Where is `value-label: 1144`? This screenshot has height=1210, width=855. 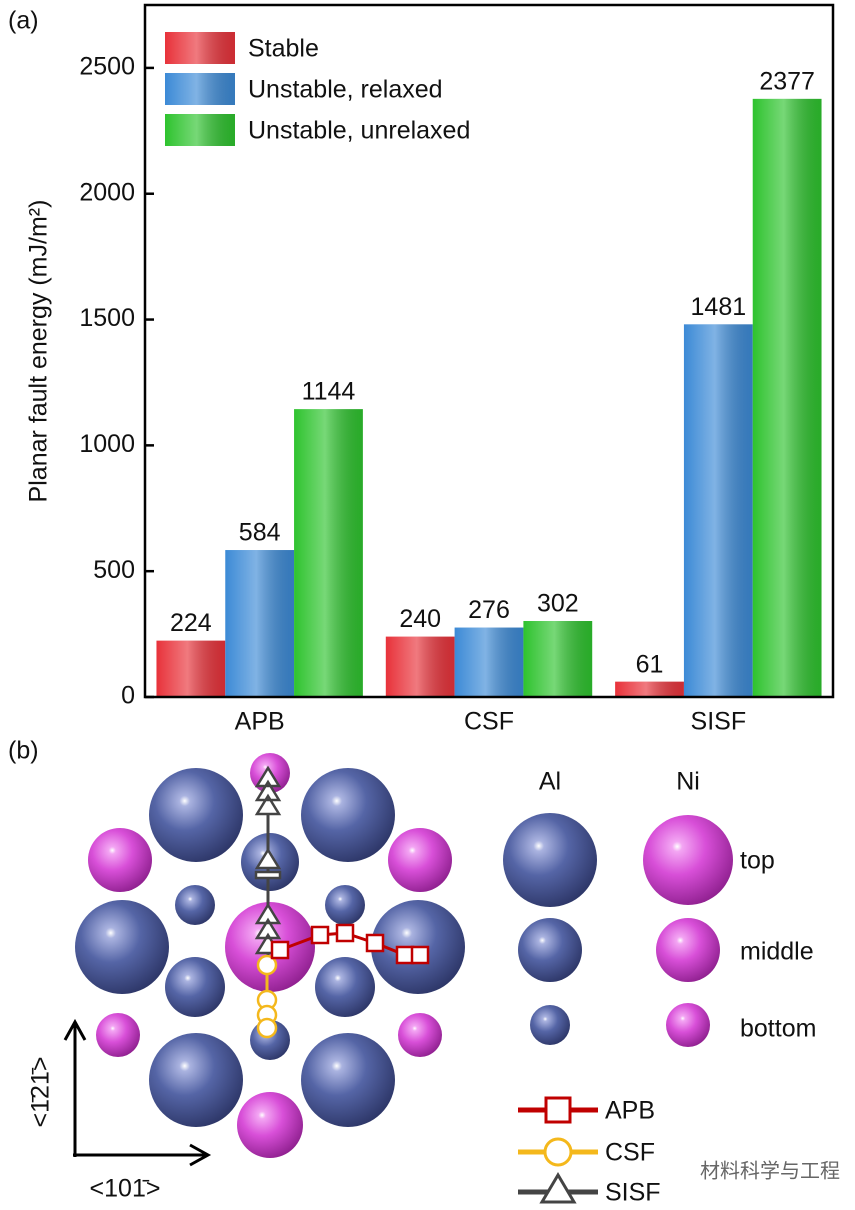 value-label: 1144 is located at coordinates (329, 392).